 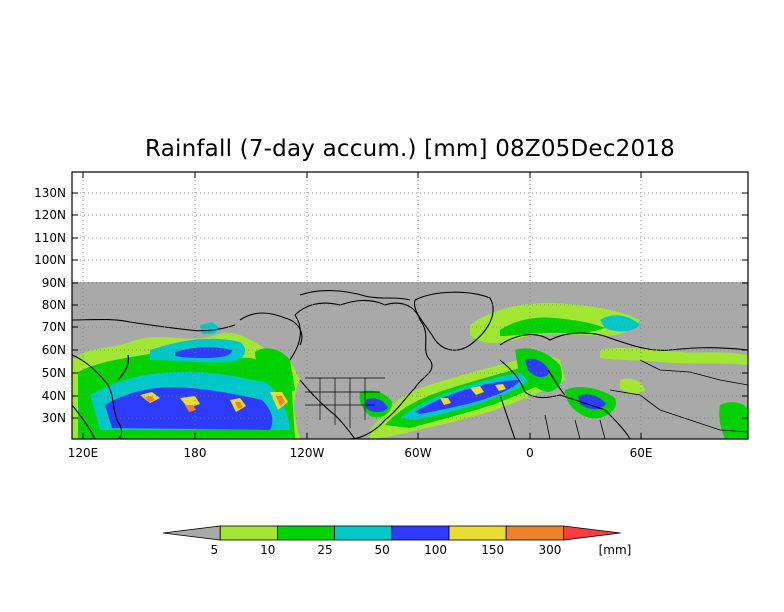 What do you see at coordinates (54, 373) in the screenshot?
I see `lat-label: 50N` at bounding box center [54, 373].